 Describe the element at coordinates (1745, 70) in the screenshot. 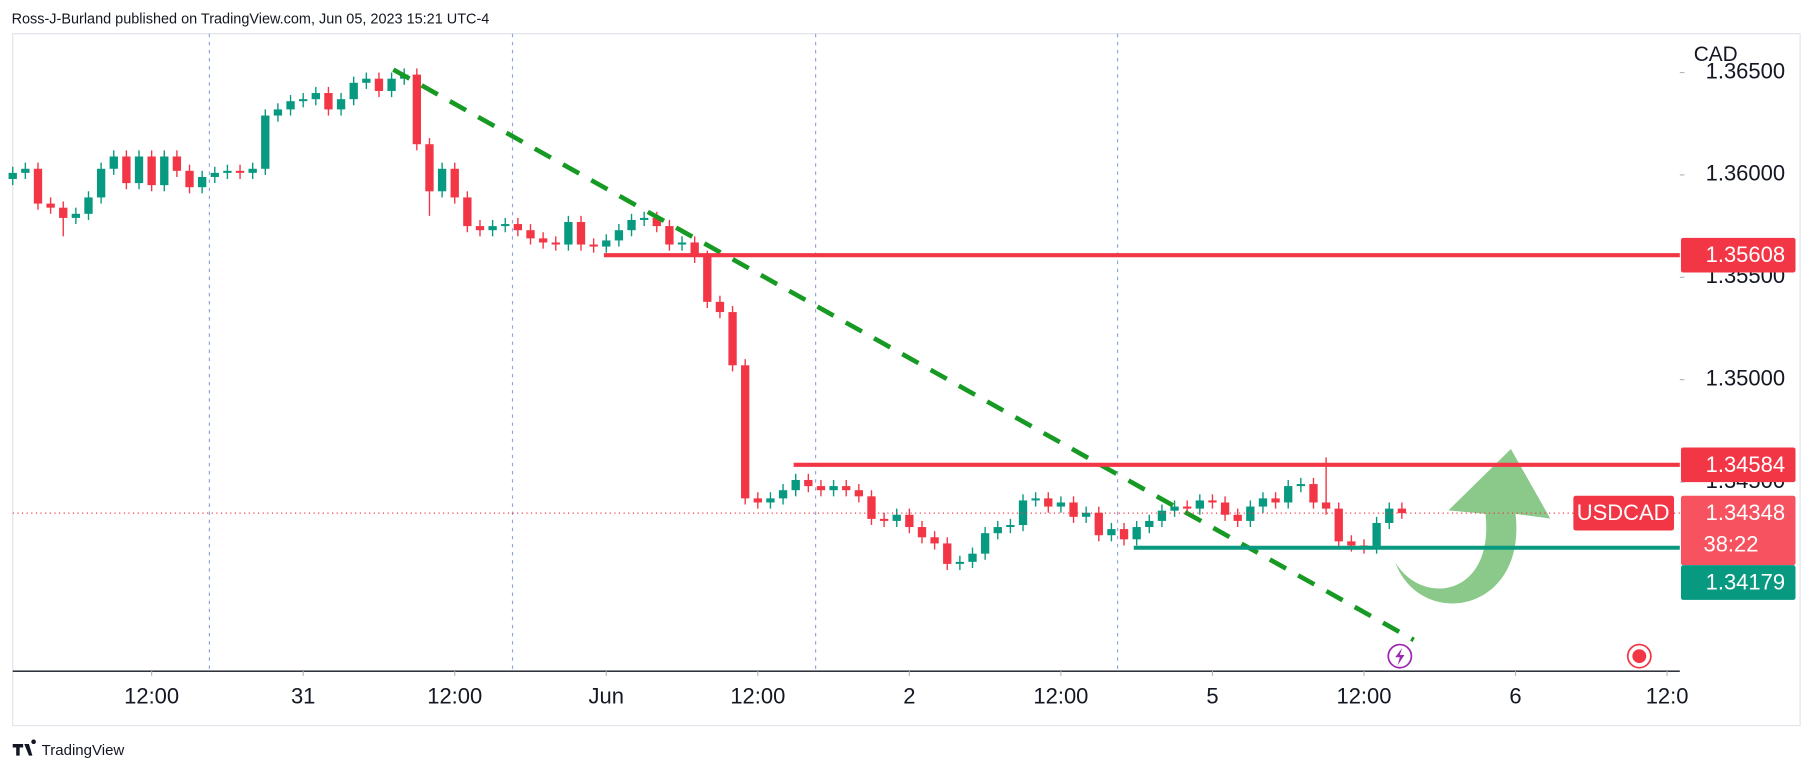

I see `y-tick-label: 1.36500` at that location.